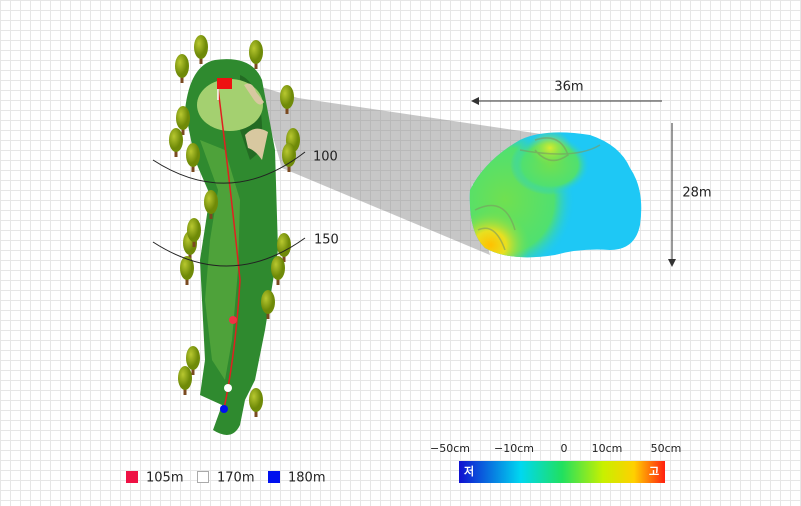 The height and width of the screenshot is (506, 801). I want to click on scale-high: 고, so click(654, 471).